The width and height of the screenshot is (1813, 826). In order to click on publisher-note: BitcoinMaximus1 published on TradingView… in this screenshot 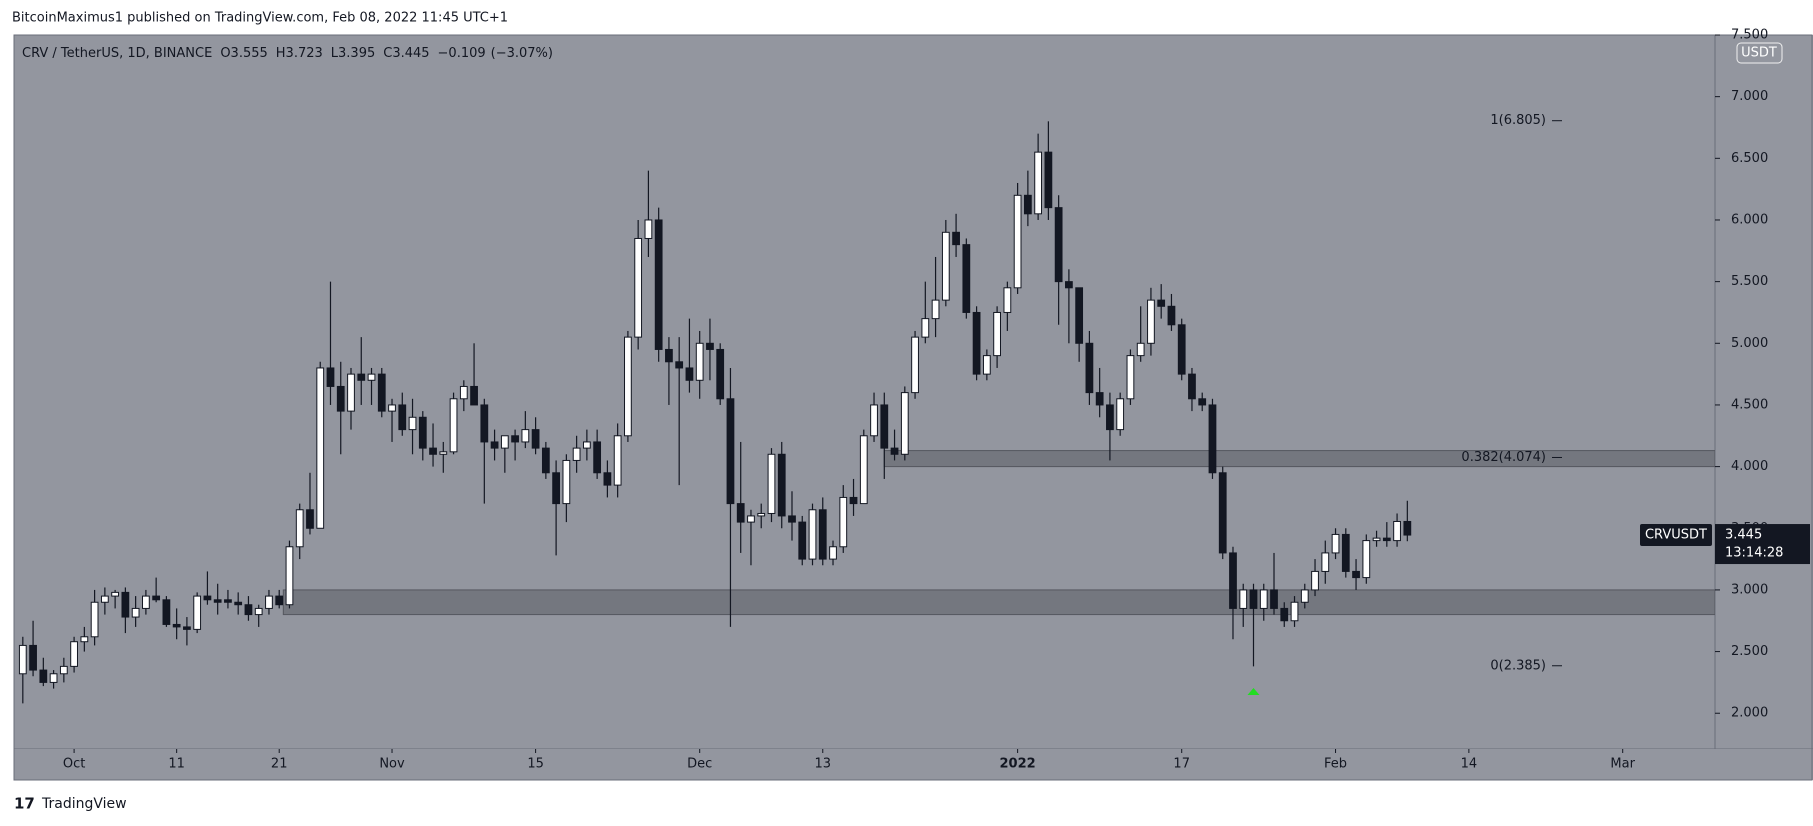, I will do `click(260, 18)`.